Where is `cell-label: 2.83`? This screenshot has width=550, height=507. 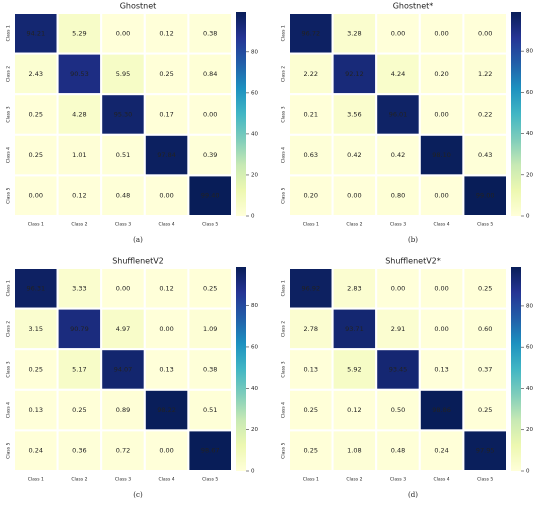 cell-label: 2.83 is located at coordinates (354, 288).